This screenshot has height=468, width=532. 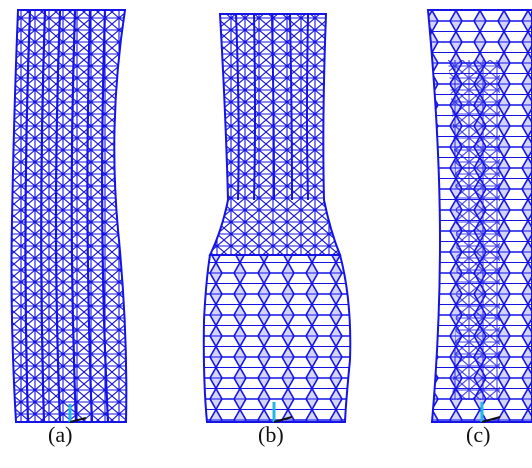 What do you see at coordinates (490, 412) in the screenshot?
I see `axis-marker-c` at bounding box center [490, 412].